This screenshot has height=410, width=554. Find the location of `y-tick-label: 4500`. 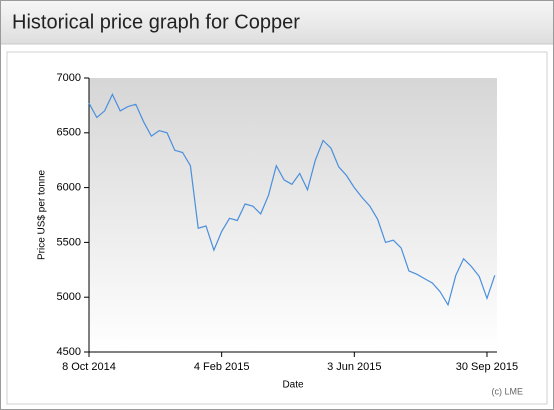

y-tick-label: 4500 is located at coordinates (69, 352).